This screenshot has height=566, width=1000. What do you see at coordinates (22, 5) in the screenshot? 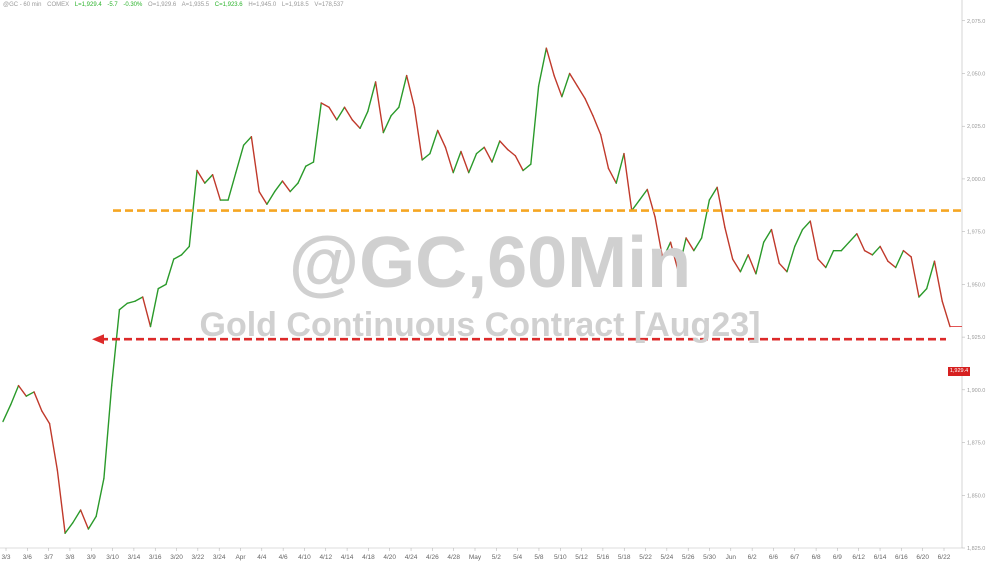
I see `symbol: @GC - 60 min` at bounding box center [22, 5].